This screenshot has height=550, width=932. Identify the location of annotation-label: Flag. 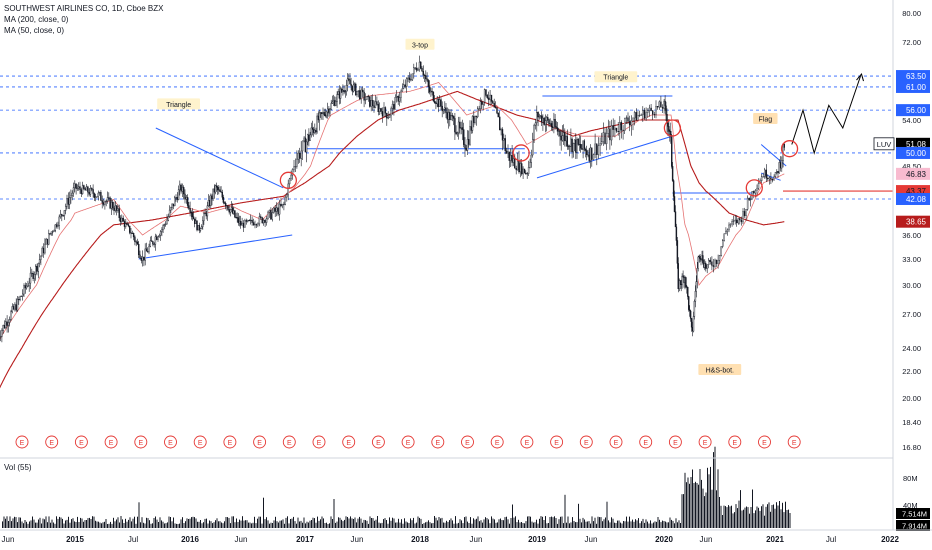
(766, 120).